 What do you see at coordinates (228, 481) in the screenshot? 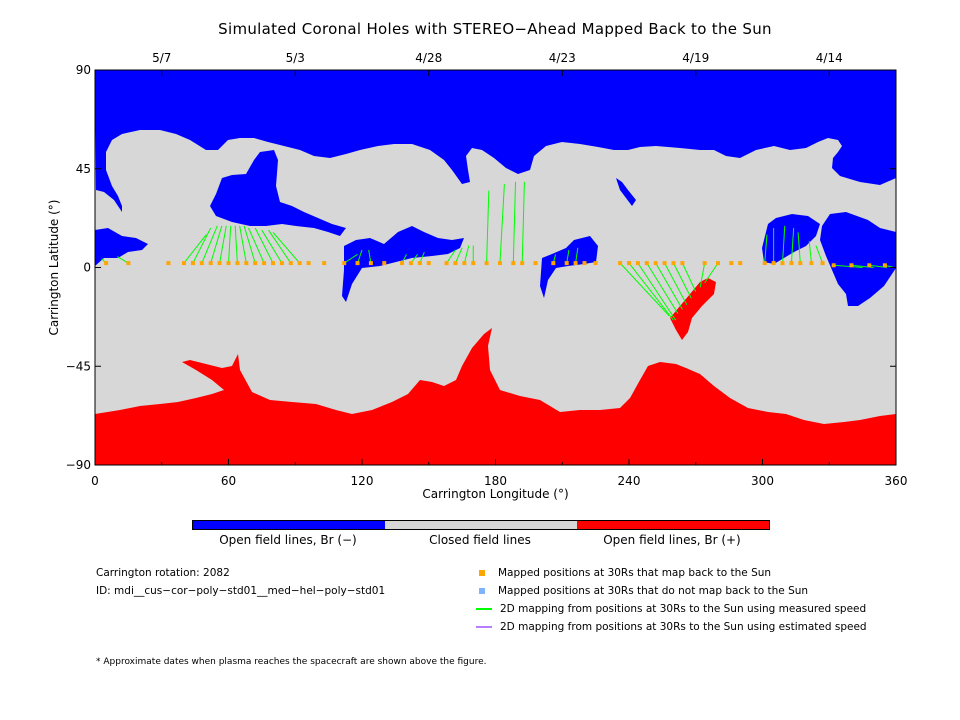
I see `x-tick-label: 60` at bounding box center [228, 481].